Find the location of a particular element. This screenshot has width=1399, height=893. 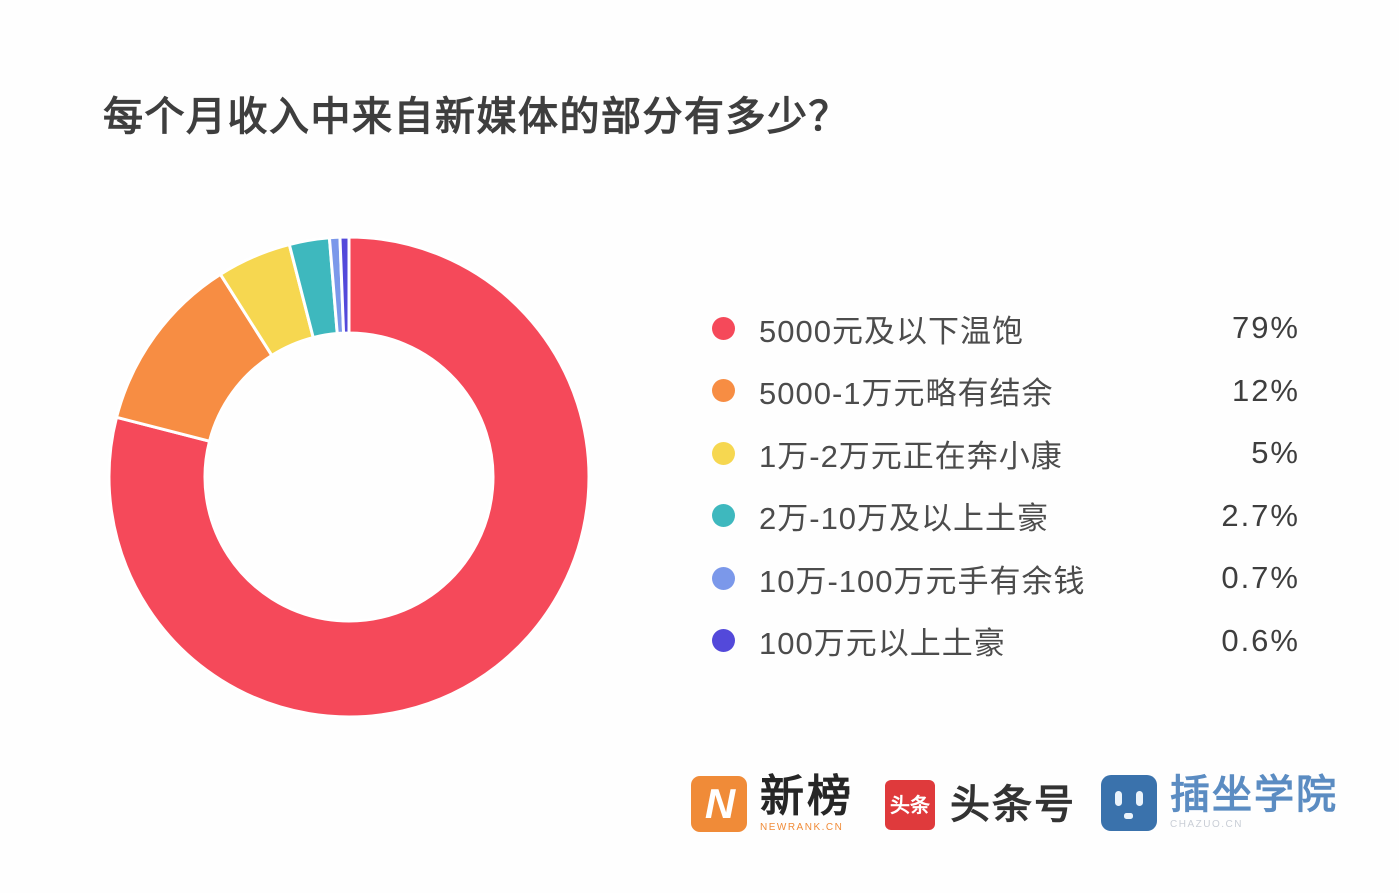

newrank-wordmark: 新榜 is located at coordinates (807, 796).